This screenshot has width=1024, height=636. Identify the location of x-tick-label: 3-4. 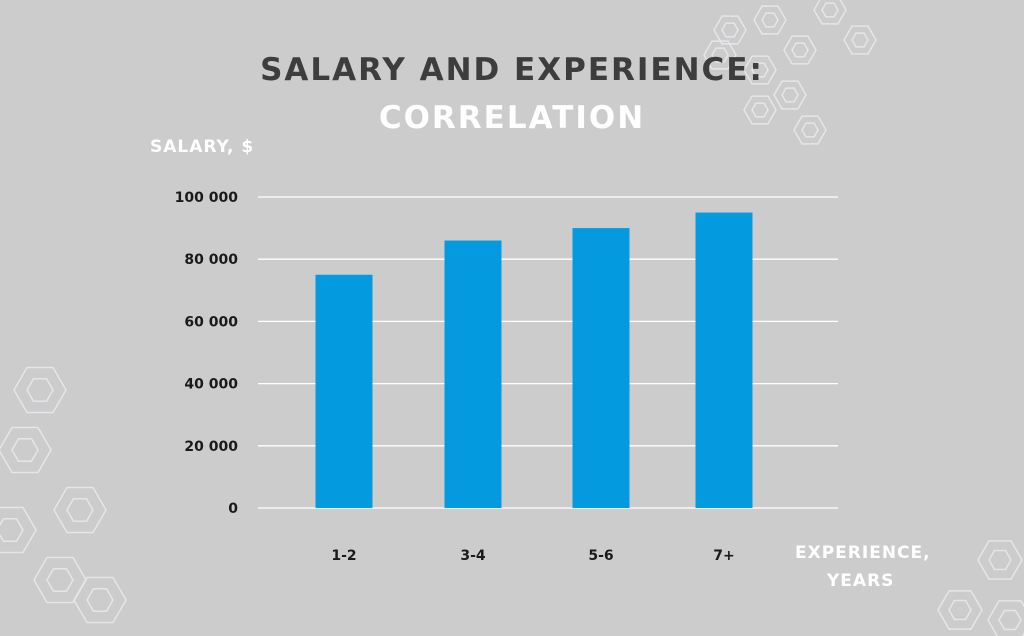
(473, 556).